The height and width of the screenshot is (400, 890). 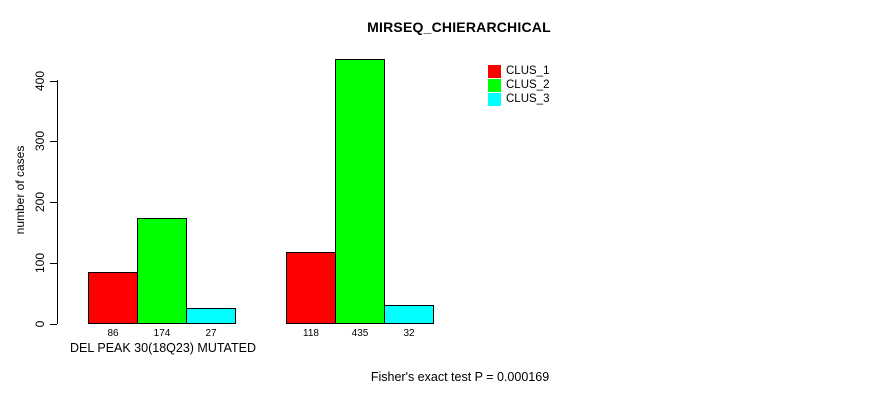 I want to click on y-axis, so click(x=57, y=202).